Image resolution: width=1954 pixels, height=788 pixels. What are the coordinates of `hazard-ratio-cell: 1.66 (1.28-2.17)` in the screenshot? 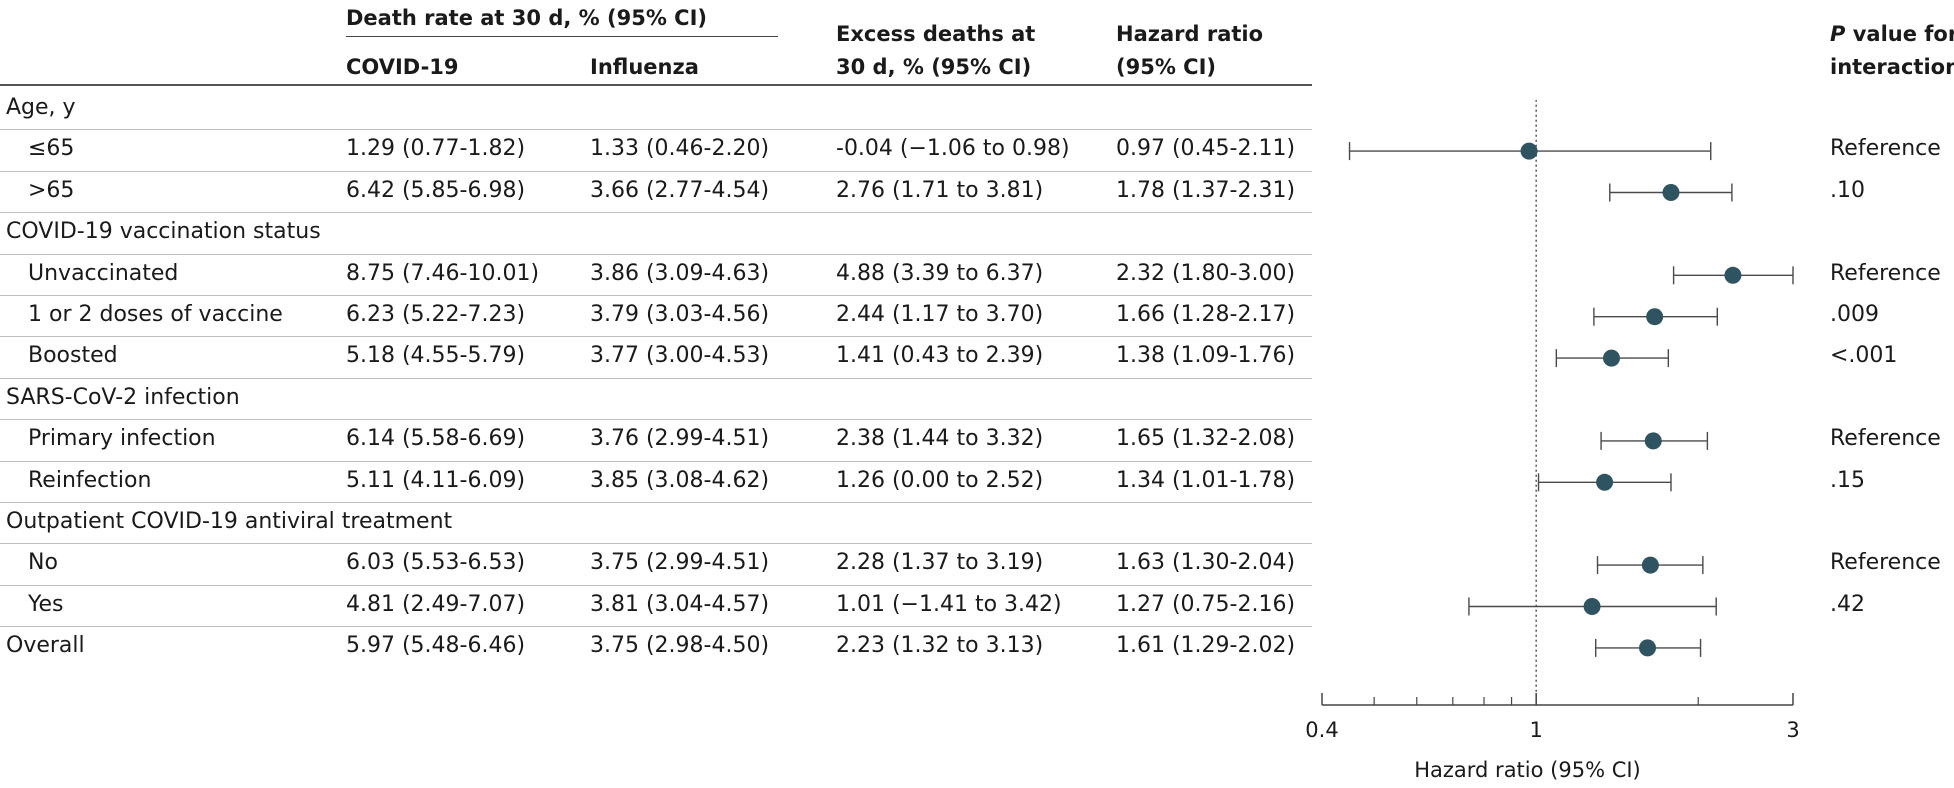 It's located at (1206, 314).